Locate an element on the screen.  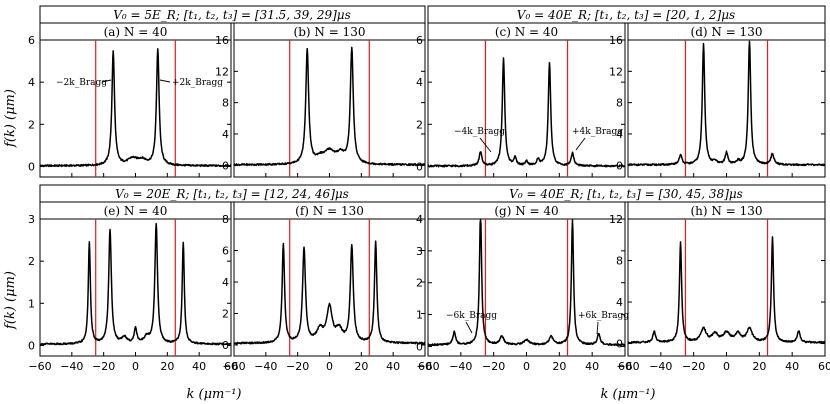
x-axis-title-left: k (μm⁻¹) is located at coordinates (213, 394).